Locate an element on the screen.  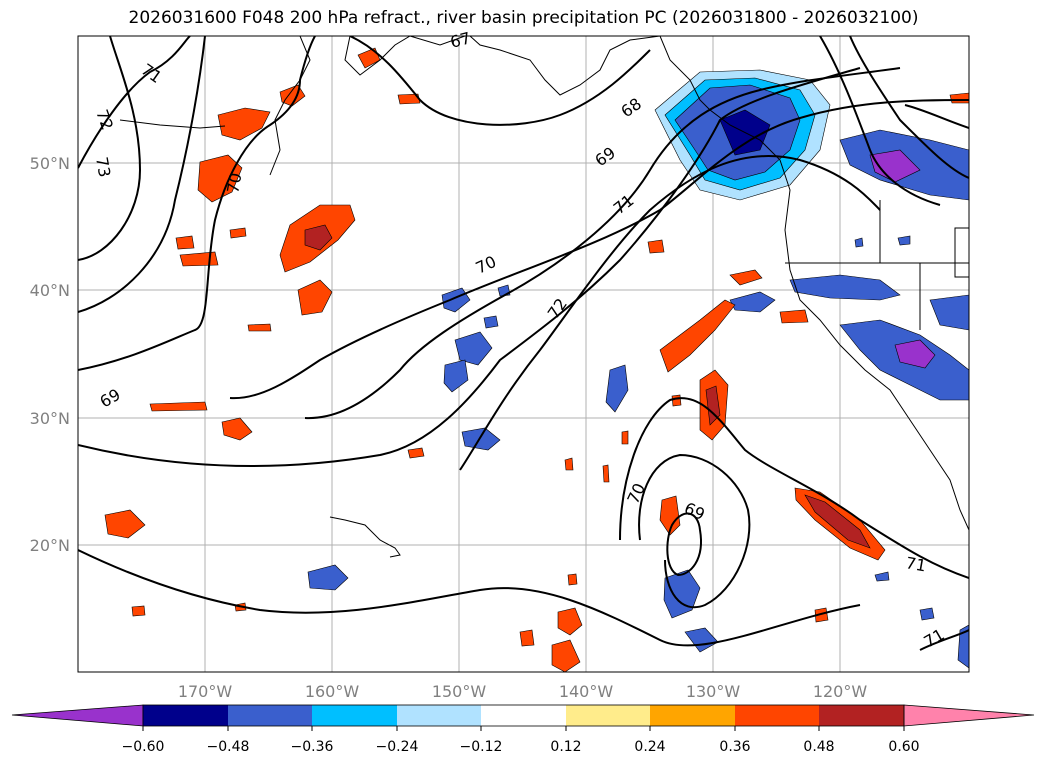
colorbar-ticks is located at coordinates (523, 728).